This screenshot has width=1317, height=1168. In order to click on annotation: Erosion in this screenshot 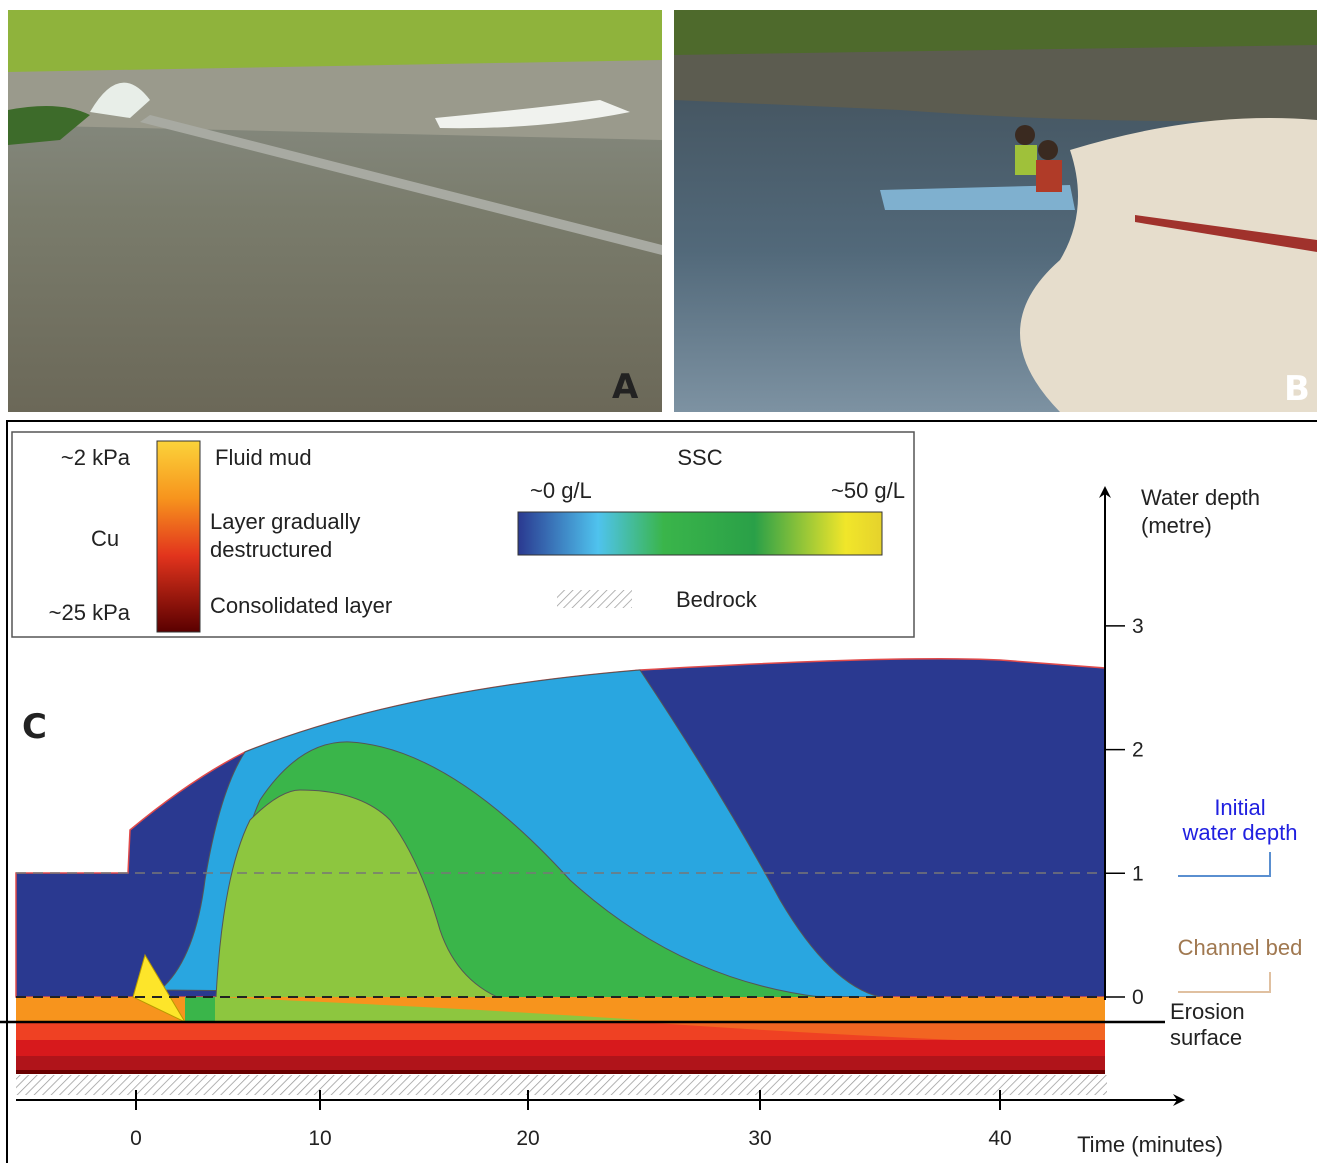, I will do `click(1207, 1011)`.